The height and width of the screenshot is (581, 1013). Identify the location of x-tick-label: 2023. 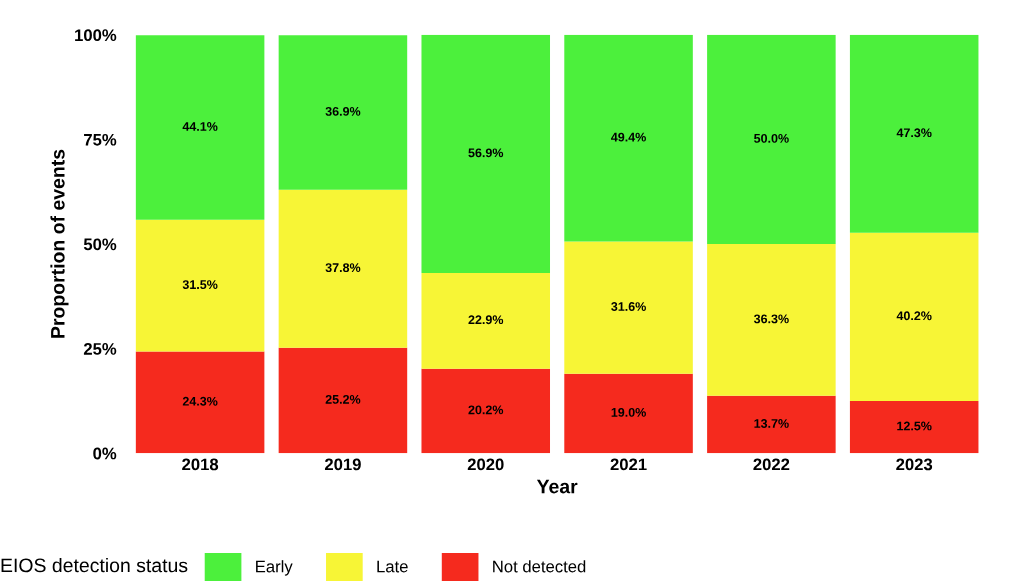
(914, 464).